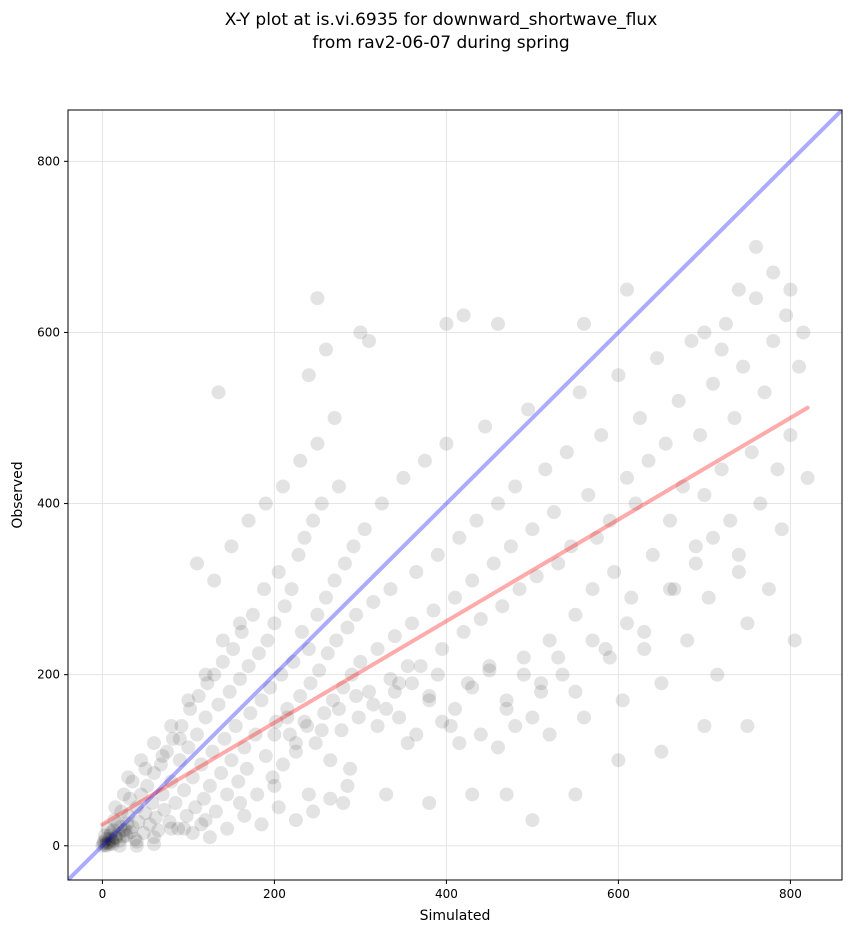 The image size is (851, 934). What do you see at coordinates (48, 332) in the screenshot?
I see `y-tick-label-3: 600` at bounding box center [48, 332].